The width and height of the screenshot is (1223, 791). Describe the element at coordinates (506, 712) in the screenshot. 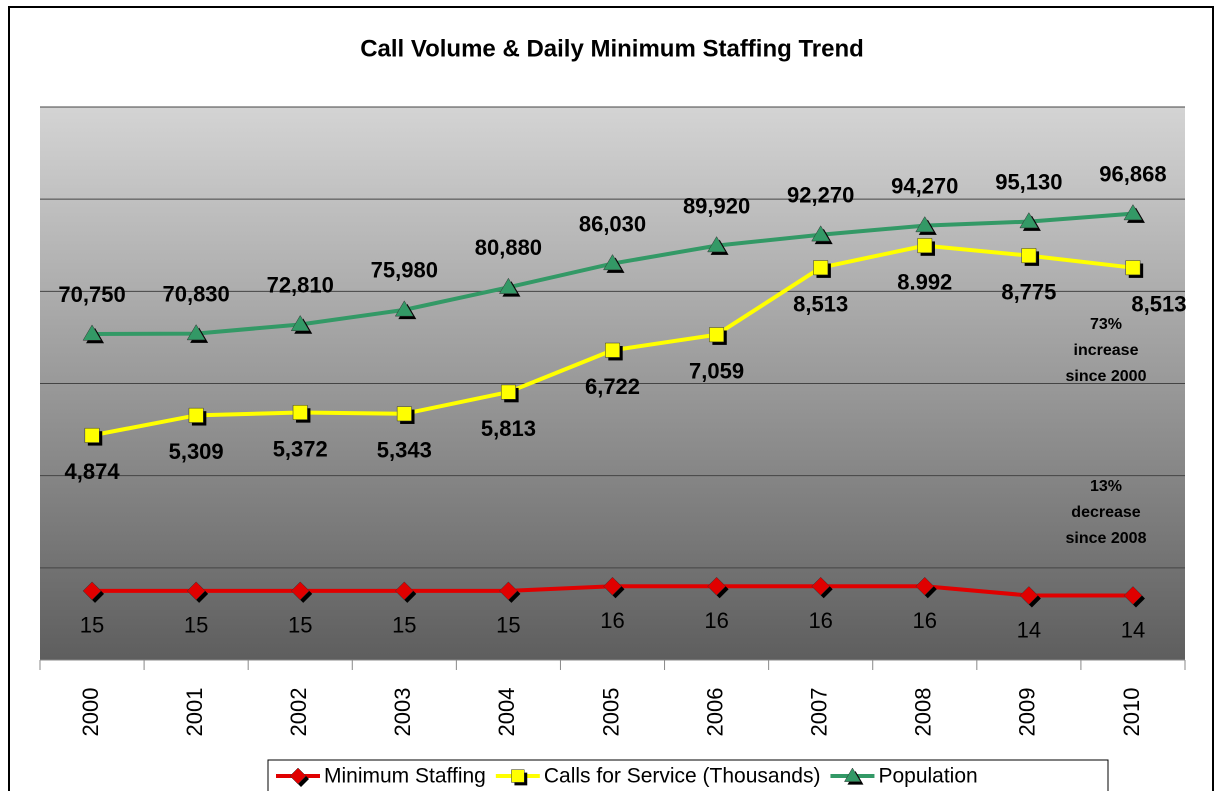

I see `x-tick-label: 2004` at that location.